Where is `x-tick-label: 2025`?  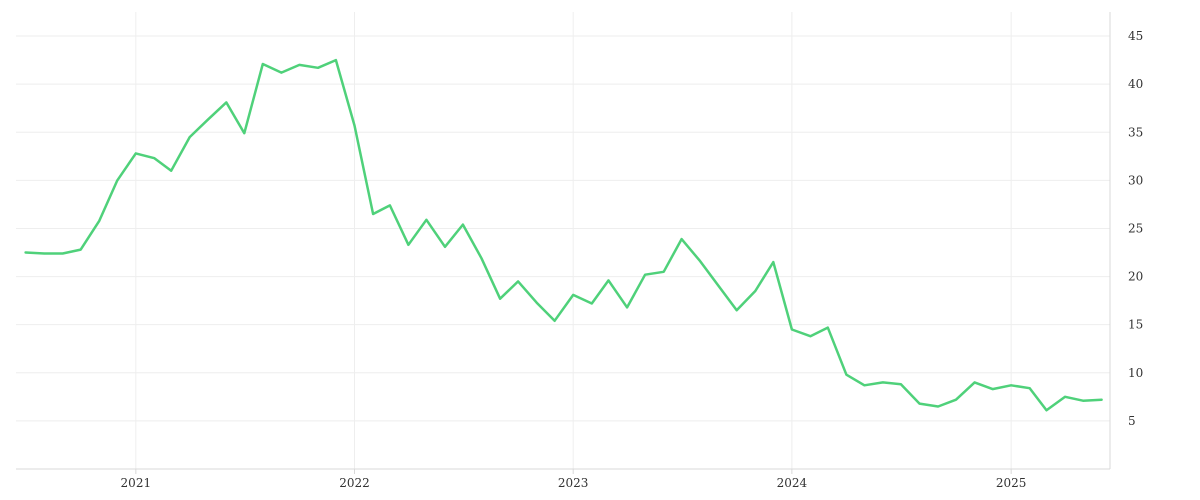 x-tick-label: 2025 is located at coordinates (1011, 483).